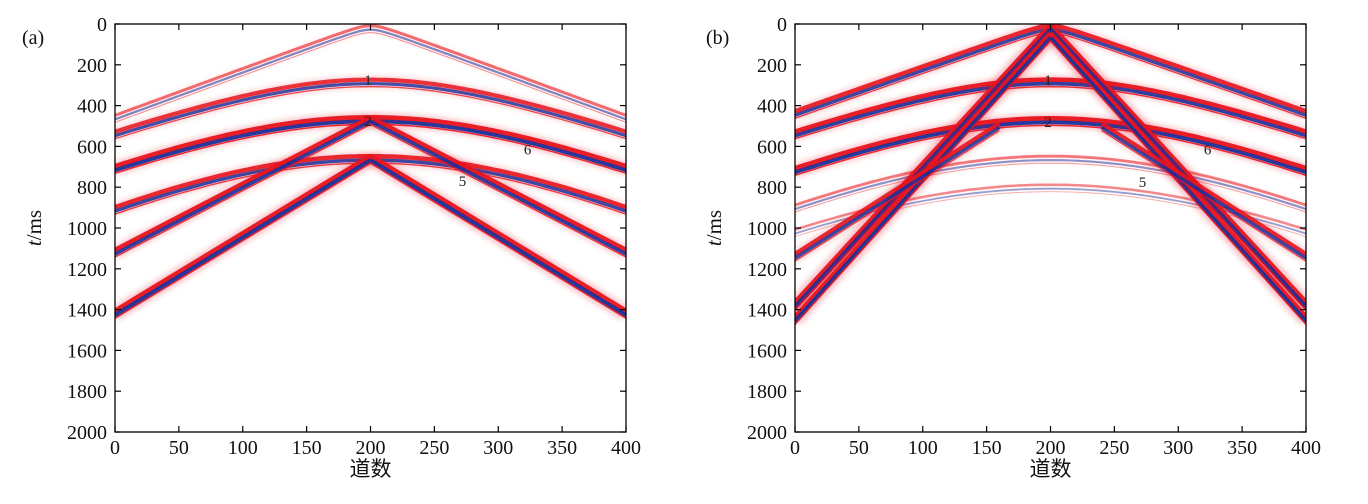  What do you see at coordinates (33, 38) in the screenshot?
I see `panel-label: (a)` at bounding box center [33, 38].